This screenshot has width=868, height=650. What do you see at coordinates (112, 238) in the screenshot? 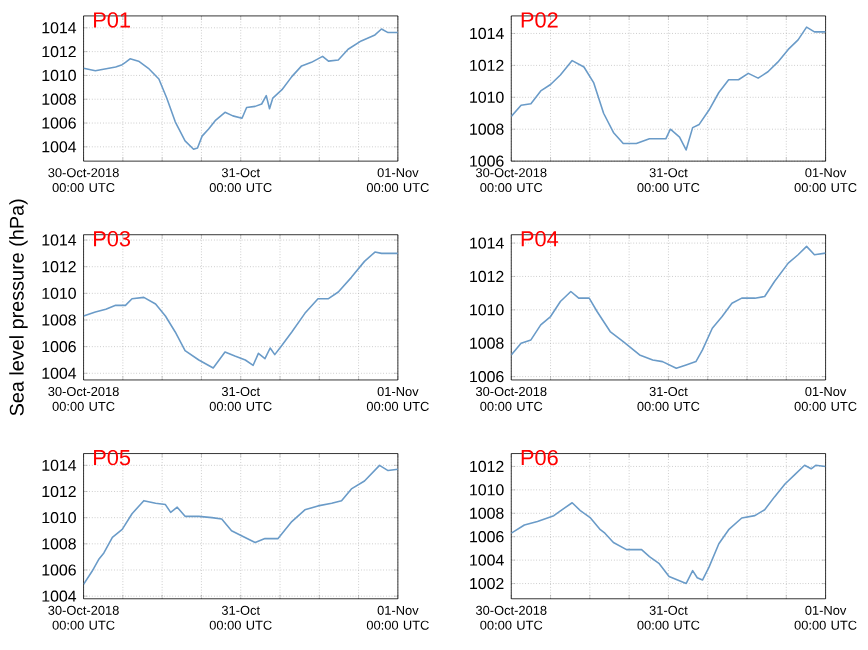
I see `chart-title: P03` at bounding box center [112, 238].